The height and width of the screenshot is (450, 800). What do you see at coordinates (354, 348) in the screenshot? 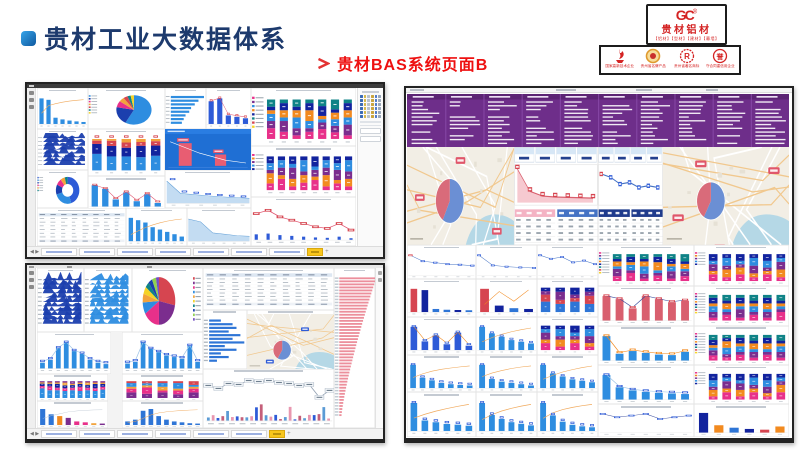
I see `ranking-bar-chart` at bounding box center [354, 348].